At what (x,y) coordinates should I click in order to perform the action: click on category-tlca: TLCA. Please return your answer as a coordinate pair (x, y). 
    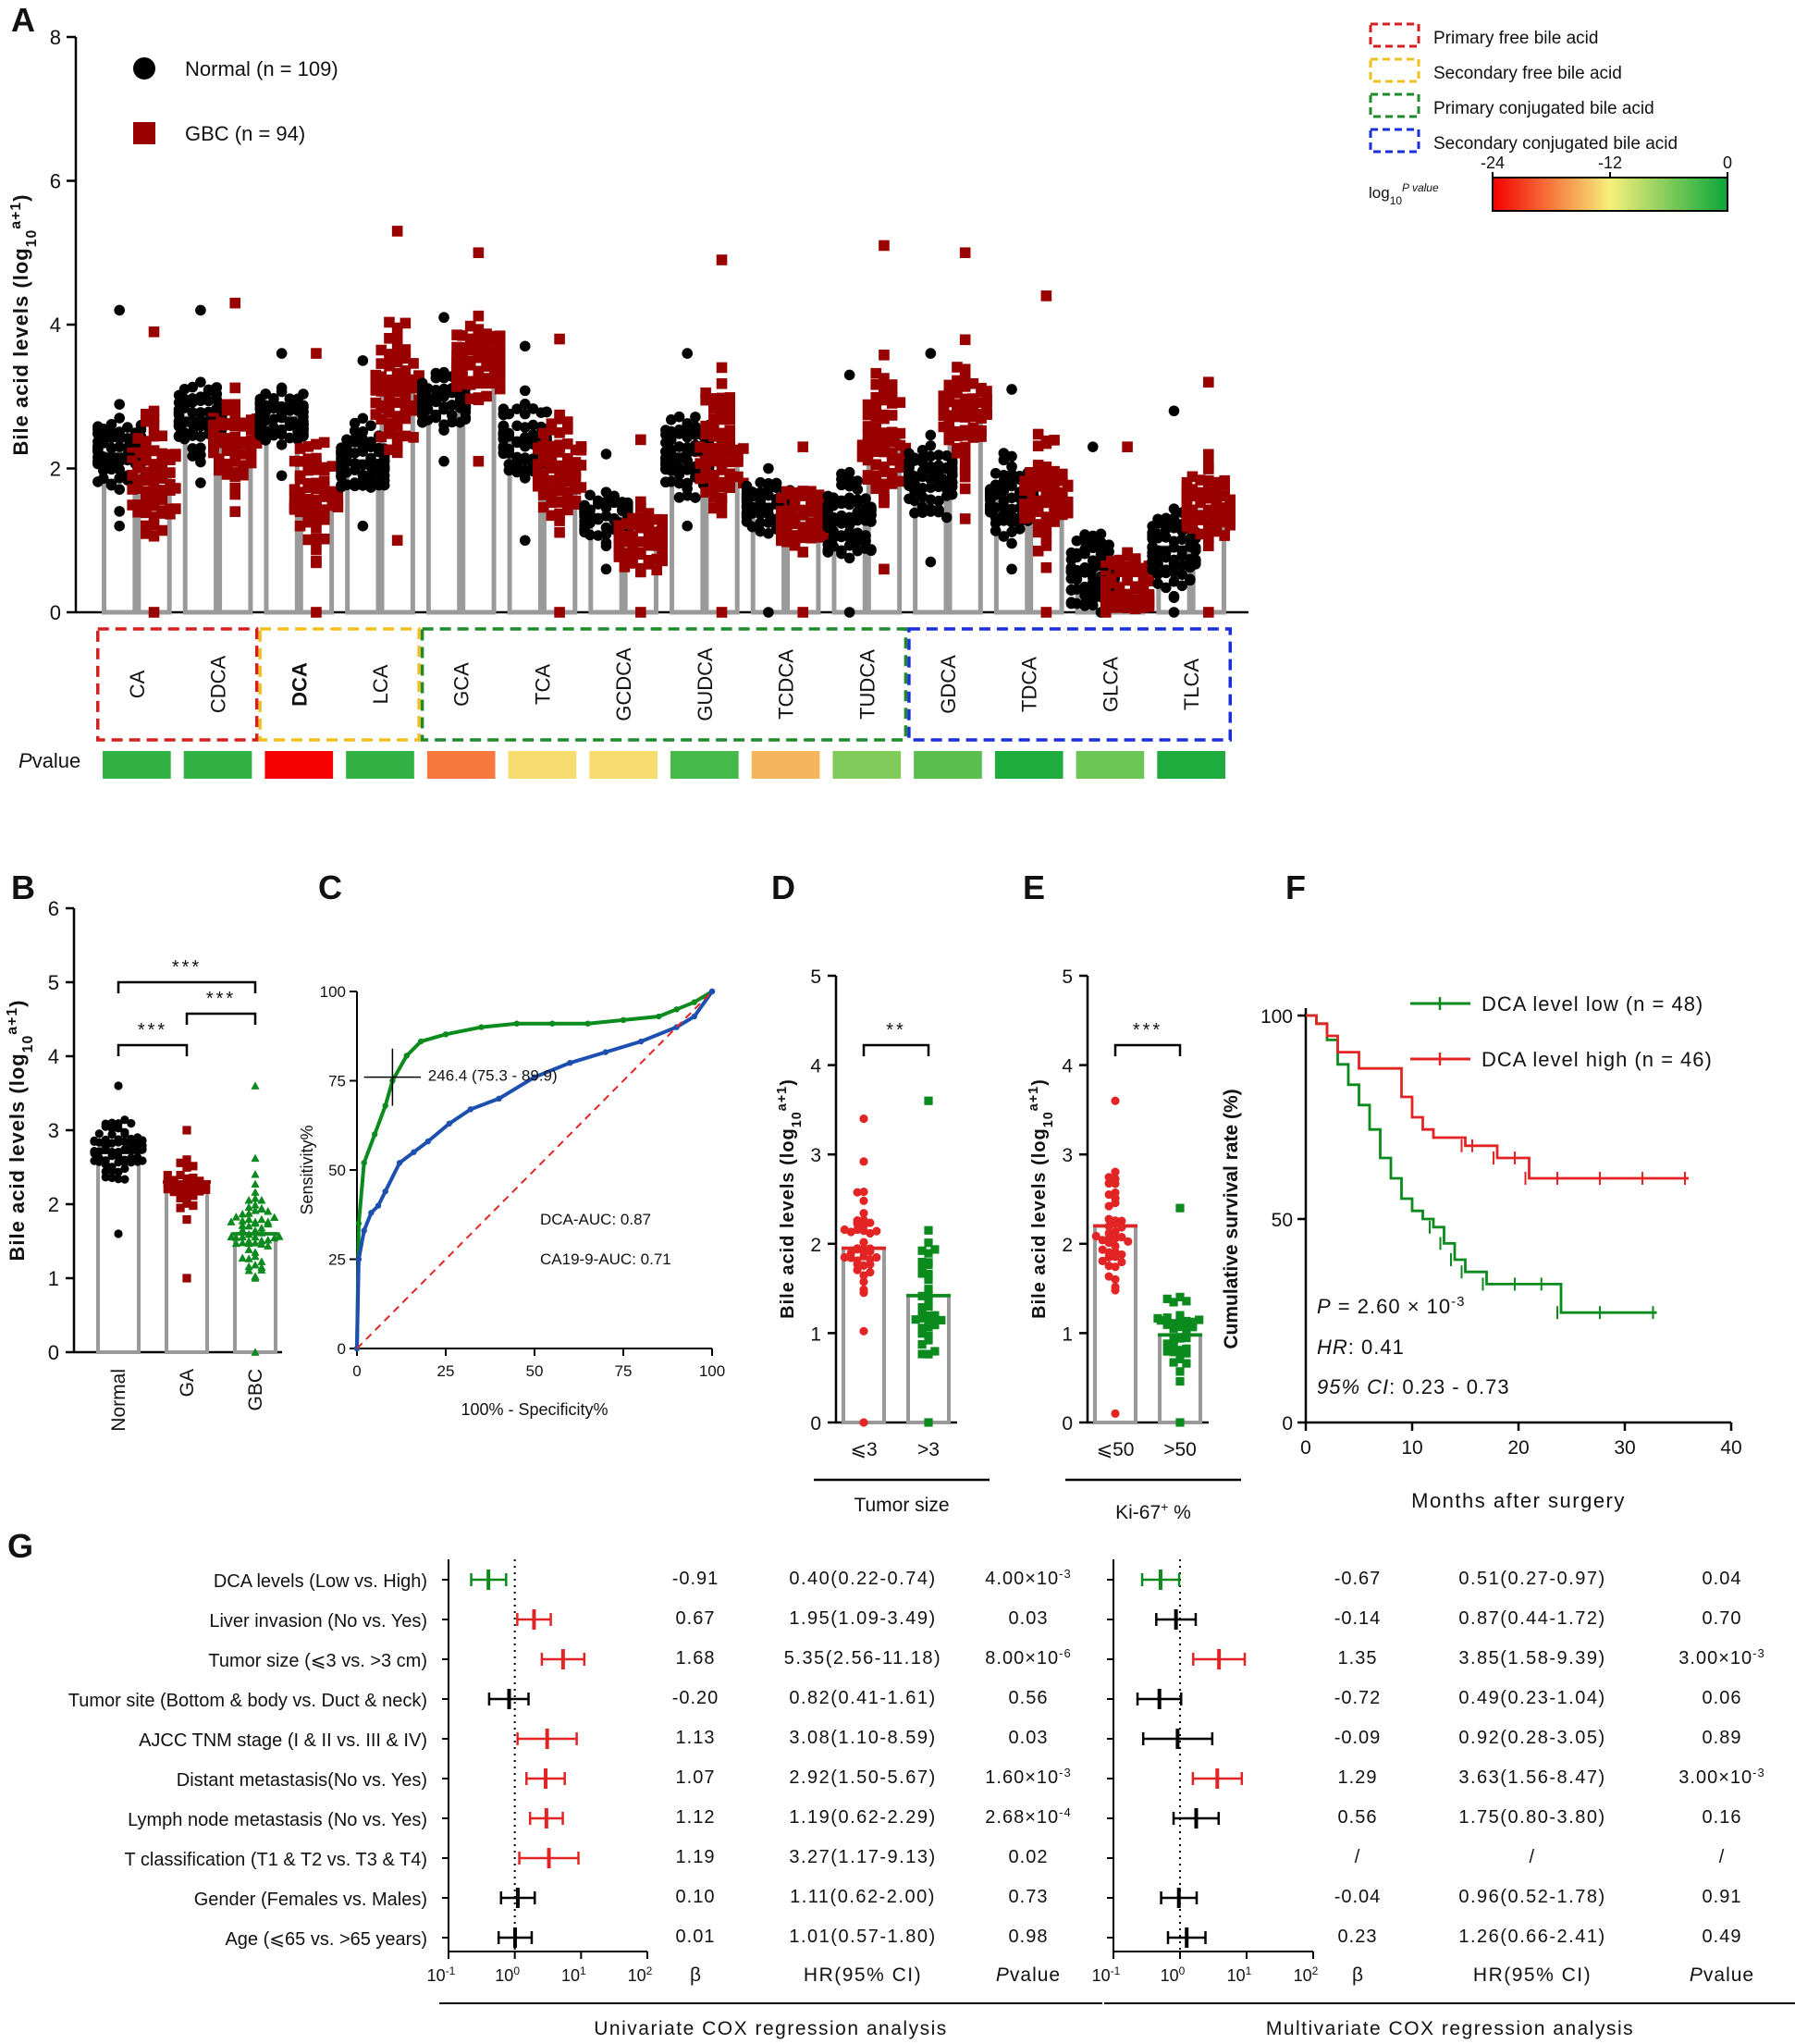
    Looking at the image, I should click on (1191, 543).